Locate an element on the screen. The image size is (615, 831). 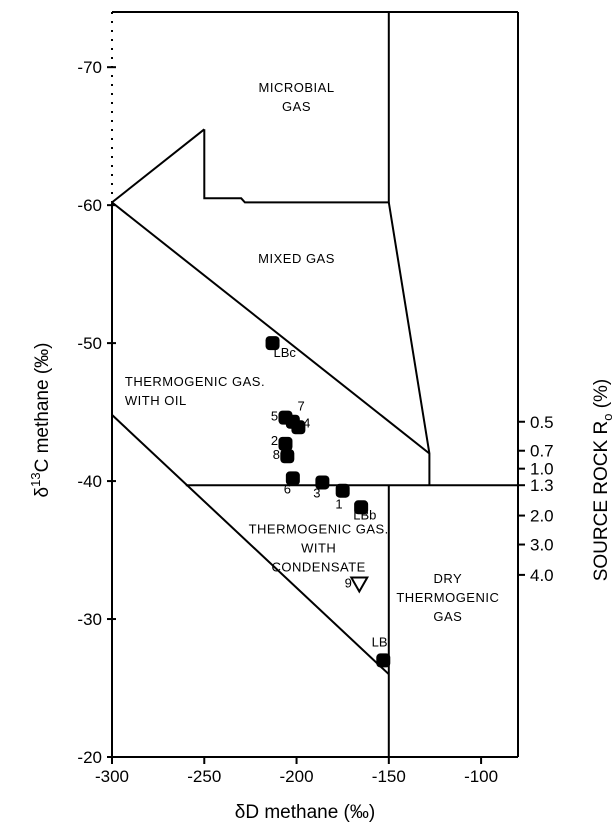
x-axis-ticks: -300 -250 -200 -150 -100 is located at coordinates (296, 771).